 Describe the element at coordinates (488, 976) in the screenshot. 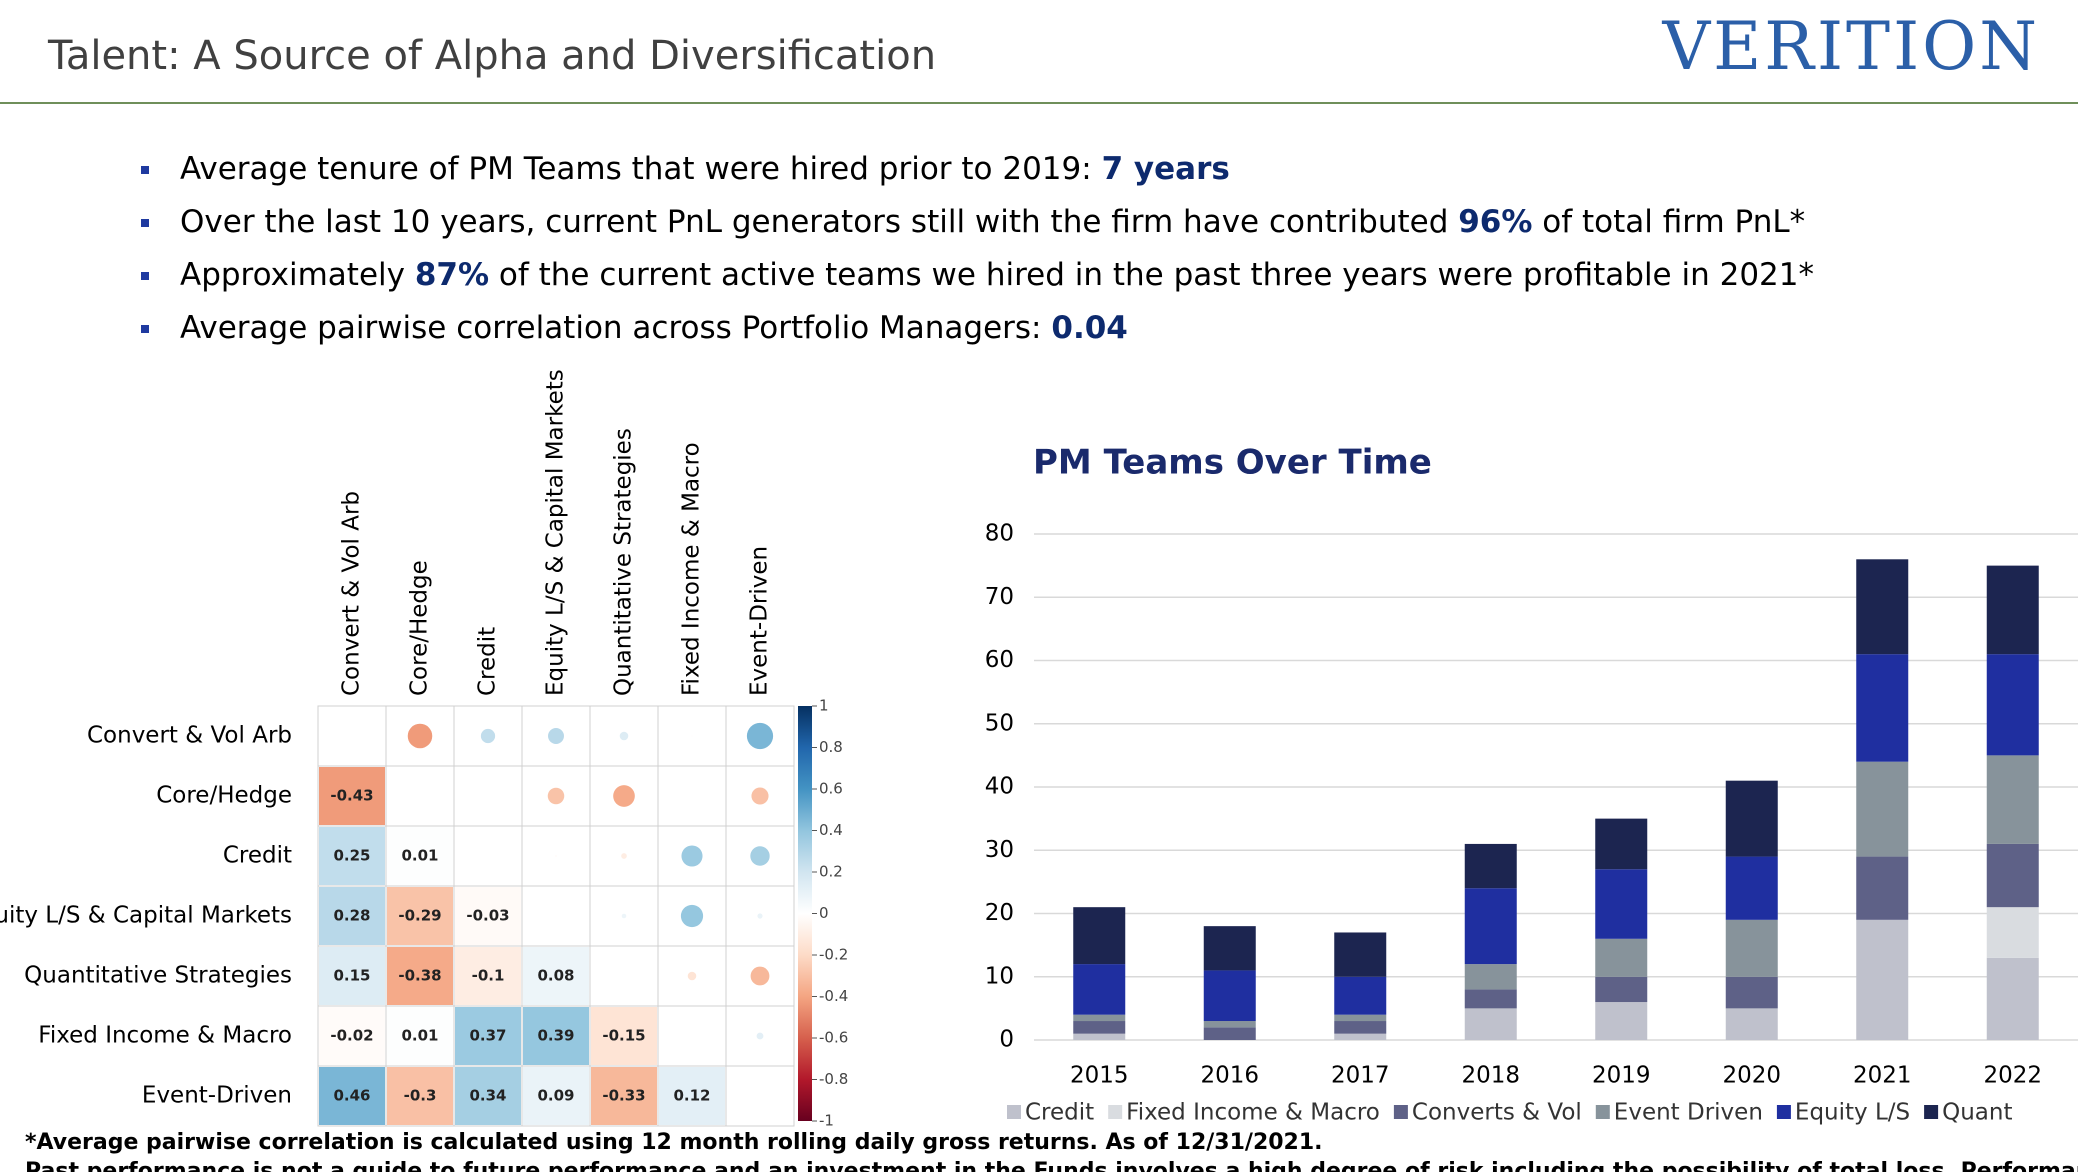

I see `corr-label: -0.1` at that location.